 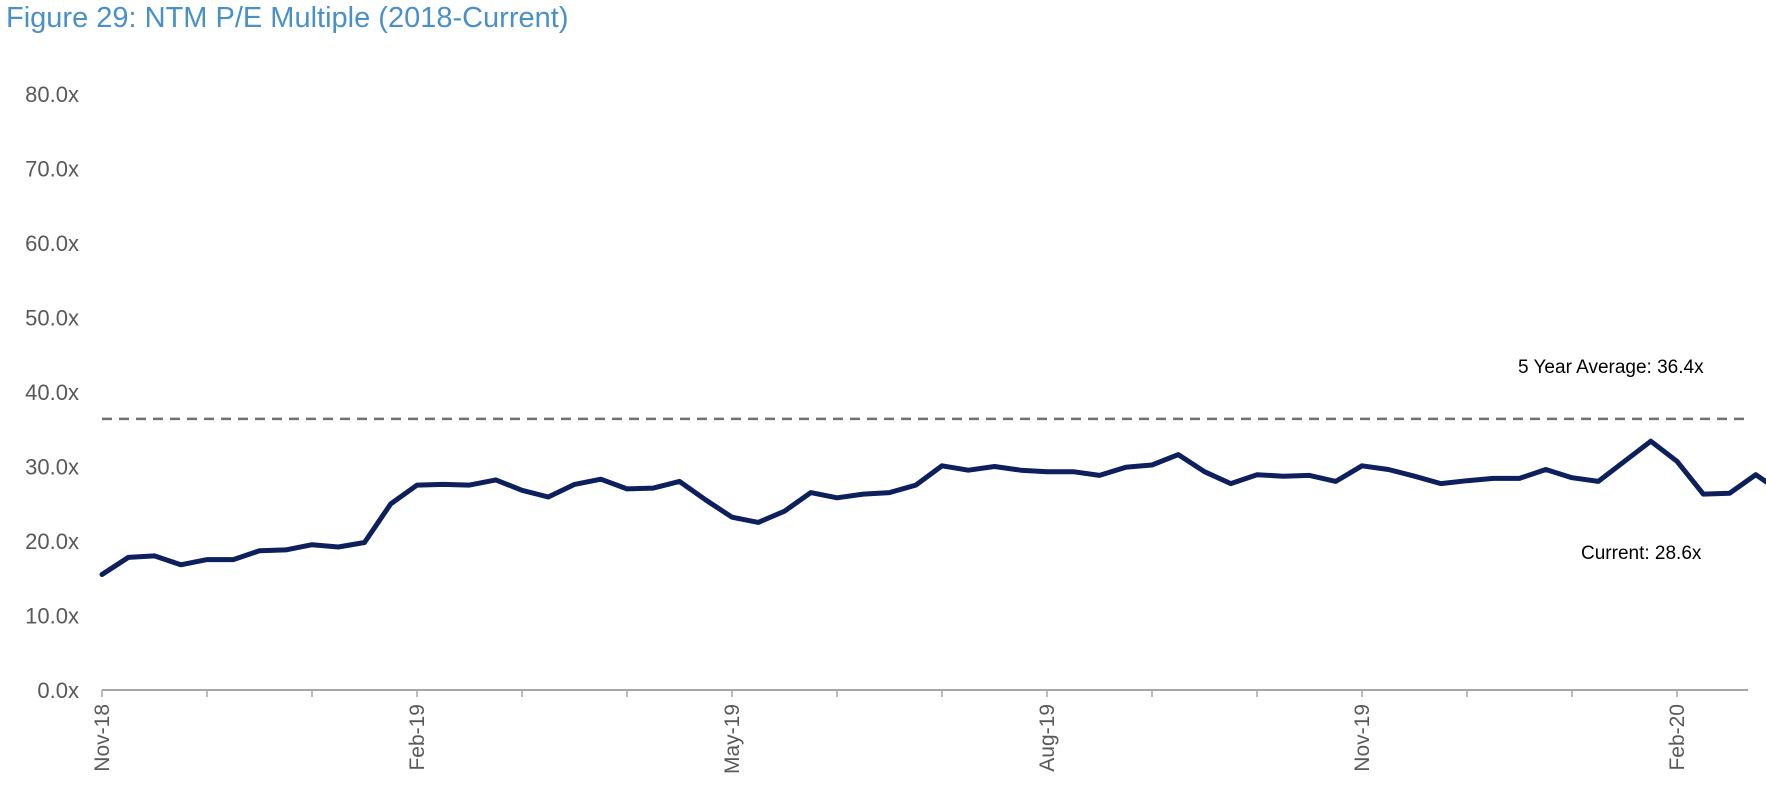 I want to click on x-tick-label: Aug-19, so click(x=1047, y=738).